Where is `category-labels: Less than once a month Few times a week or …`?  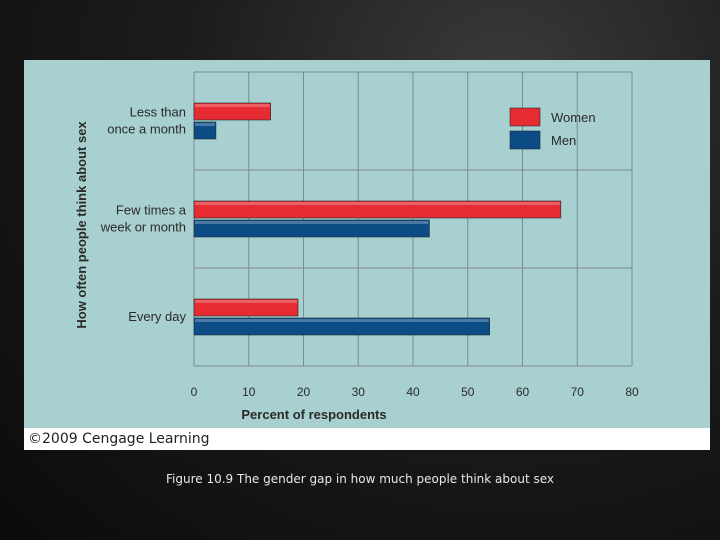 category-labels: Less than once a month Few times a week or … is located at coordinates (143, 215).